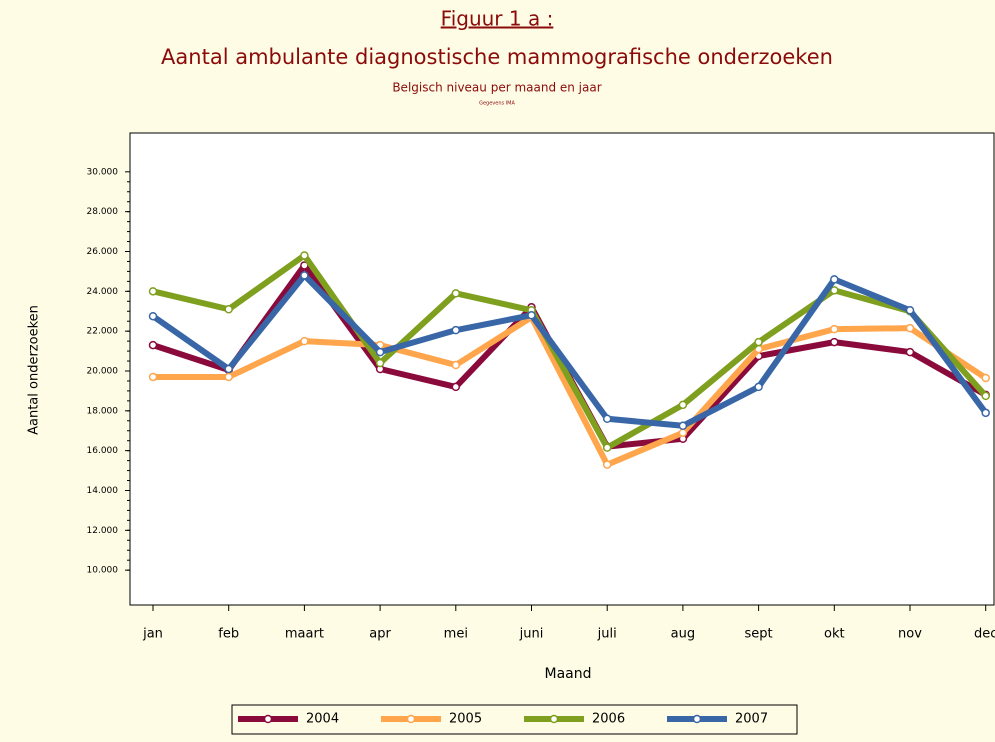 The height and width of the screenshot is (742, 995). Describe the element at coordinates (103, 571) in the screenshot. I see `y-tick-label: 10.000` at that location.